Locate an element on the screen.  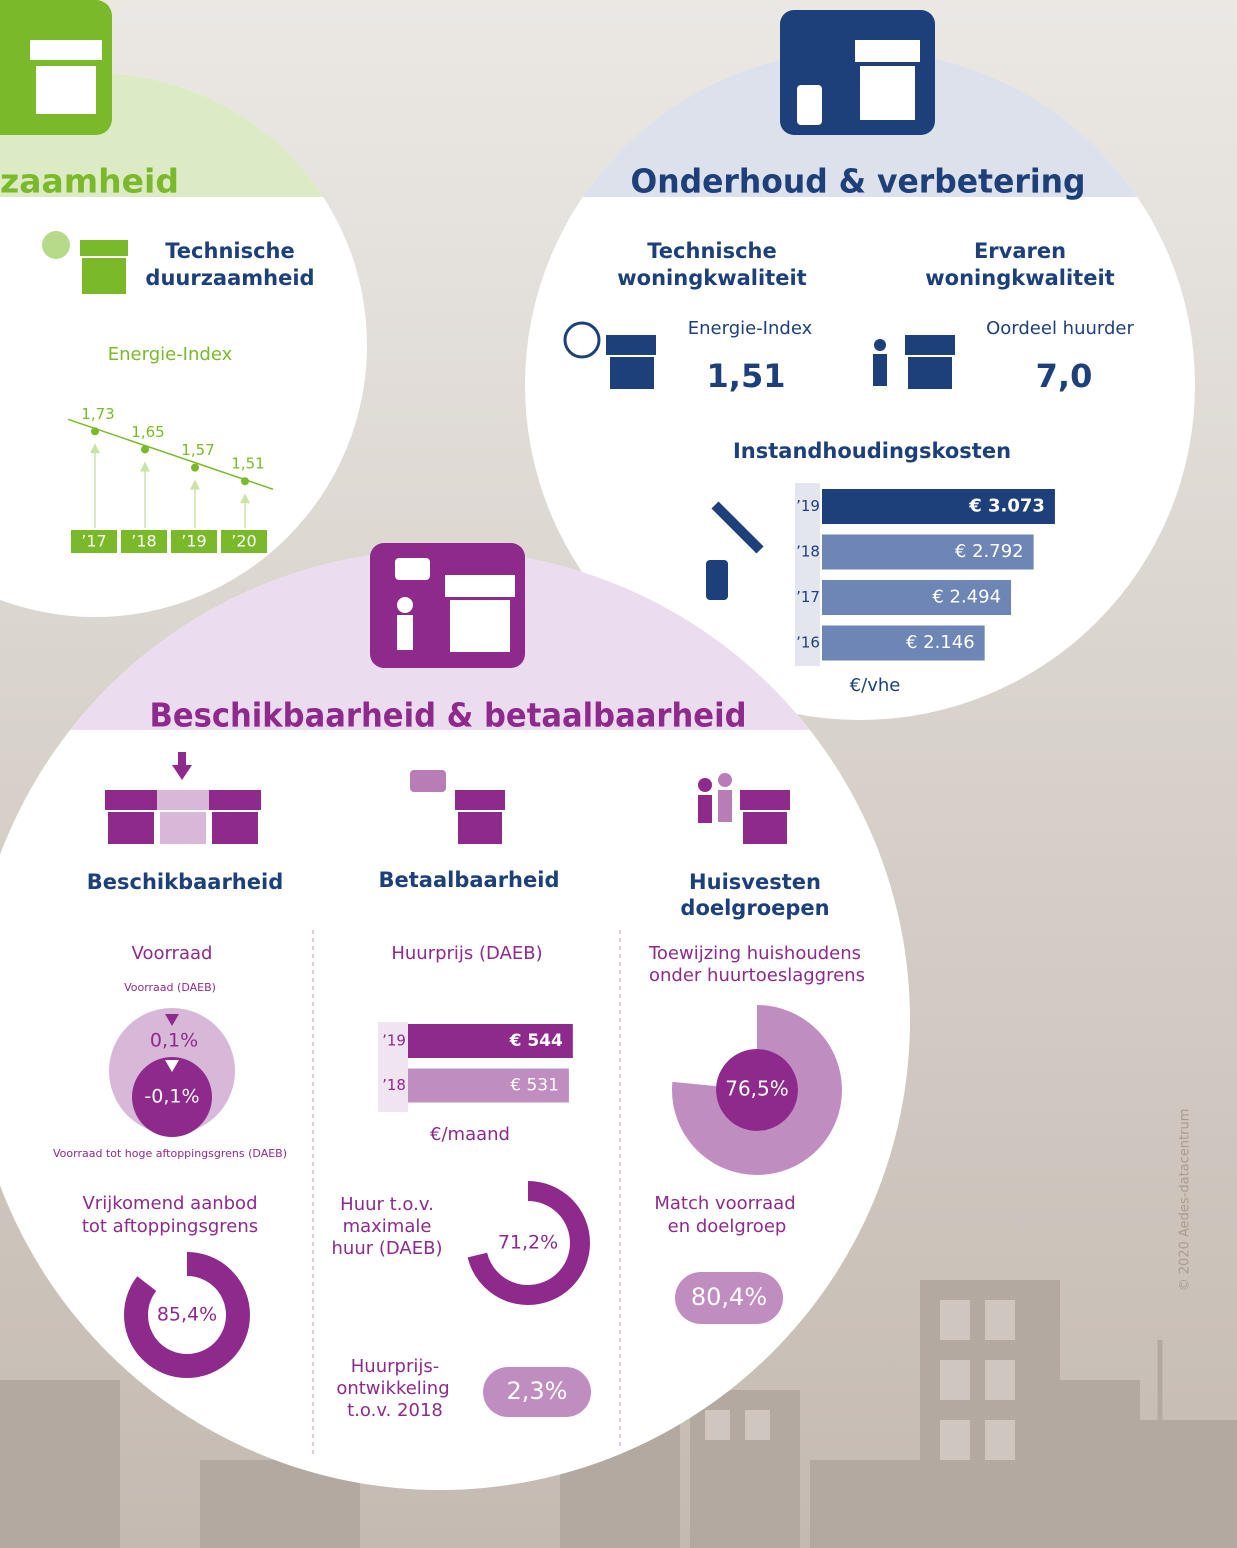
value-label: € 3.073 is located at coordinates (1006, 506).